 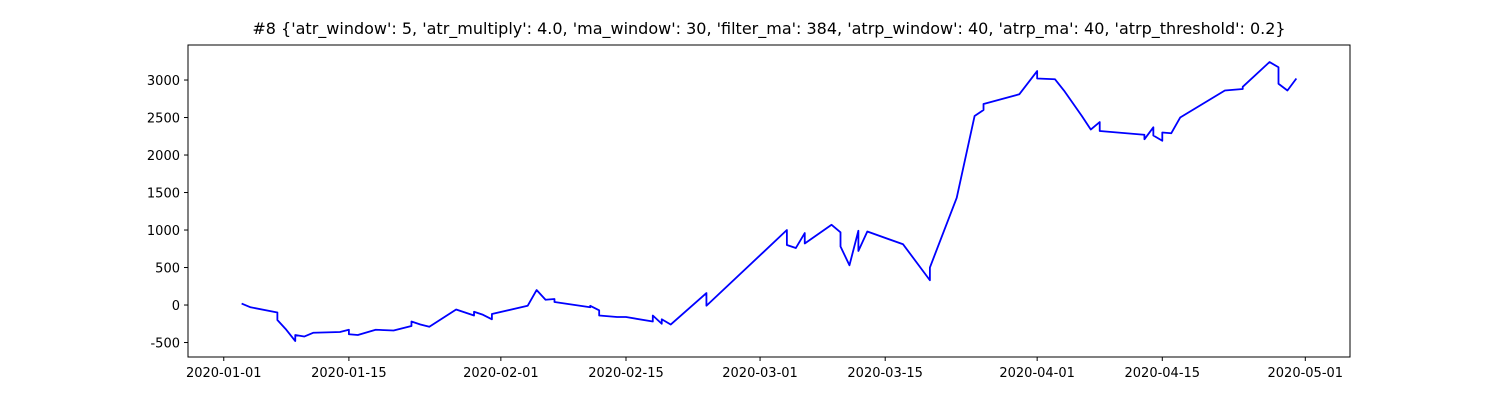 I want to click on x-tick-label: 2020-03-01, so click(x=760, y=373).